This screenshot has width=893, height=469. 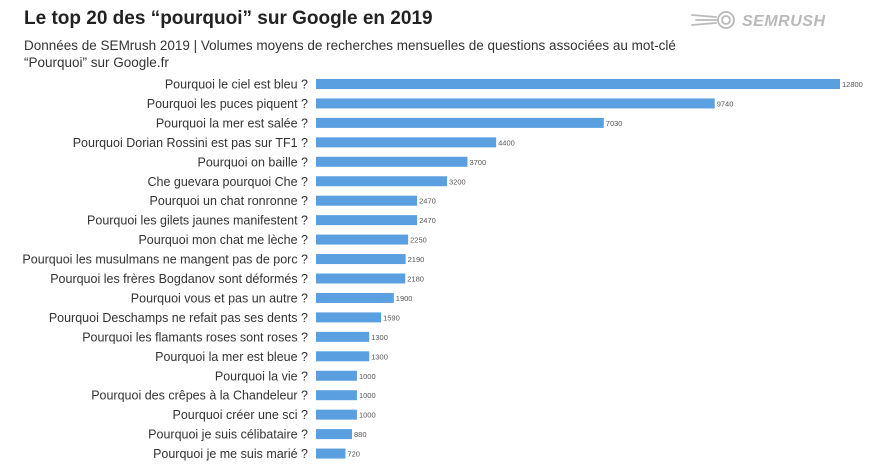 What do you see at coordinates (219, 298) in the screenshot?
I see `category-label: Pourquoi vous et pas un autre ?` at bounding box center [219, 298].